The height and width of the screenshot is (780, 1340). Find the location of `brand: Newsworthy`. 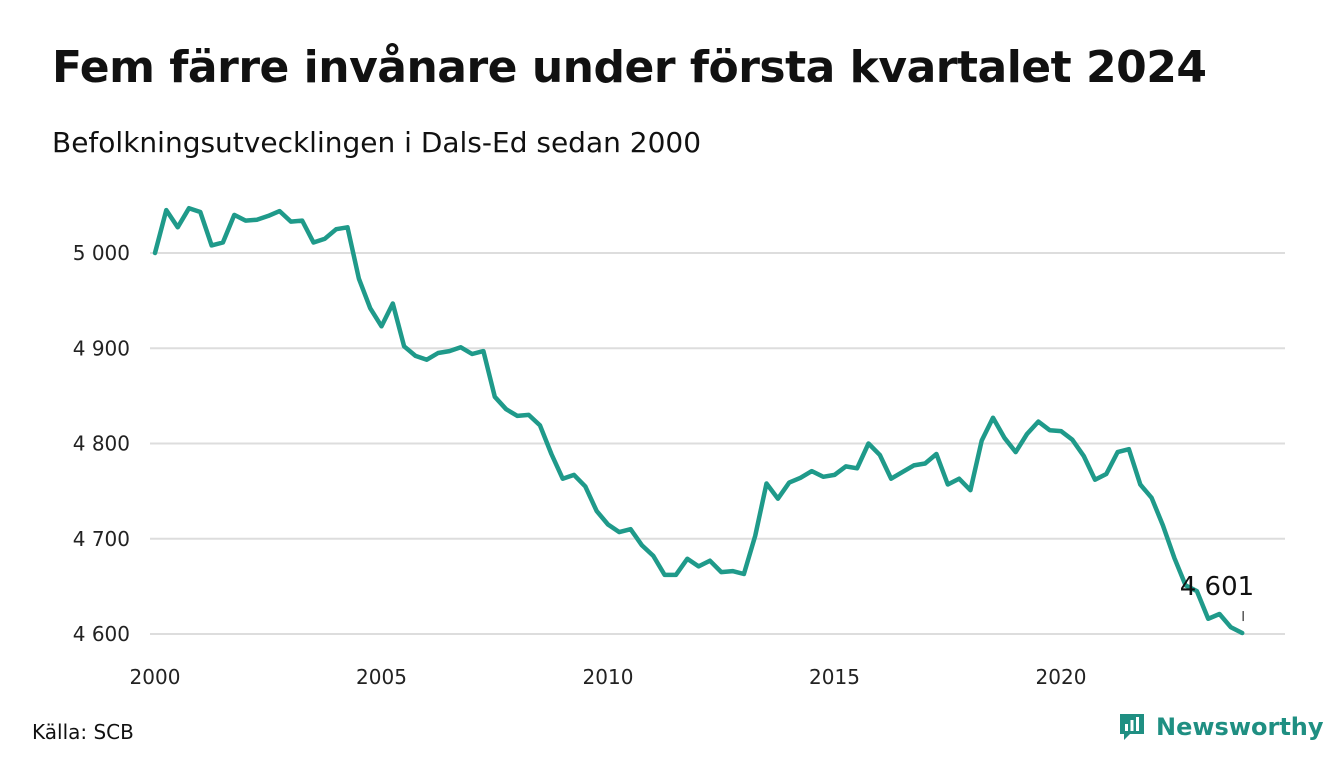

brand: Newsworthy is located at coordinates (1221, 727).